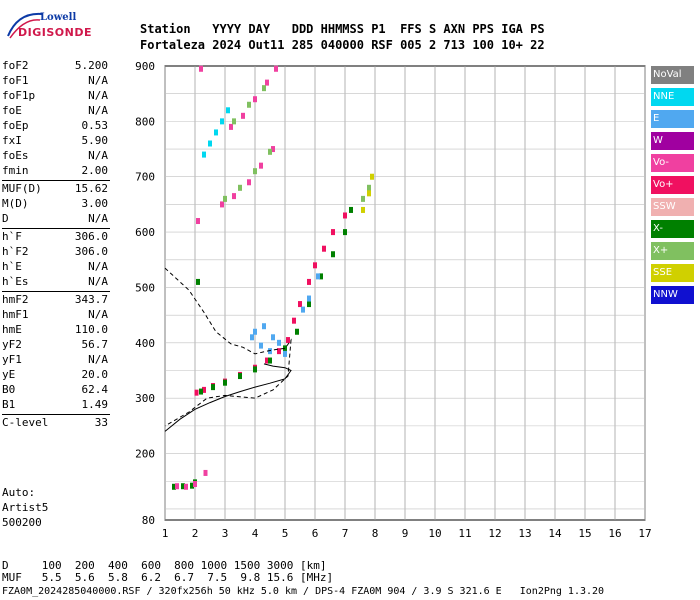 This screenshot has width=700, height=600. Describe the element at coordinates (228, 347) in the screenshot. I see `profile-dashed-line` at that location.